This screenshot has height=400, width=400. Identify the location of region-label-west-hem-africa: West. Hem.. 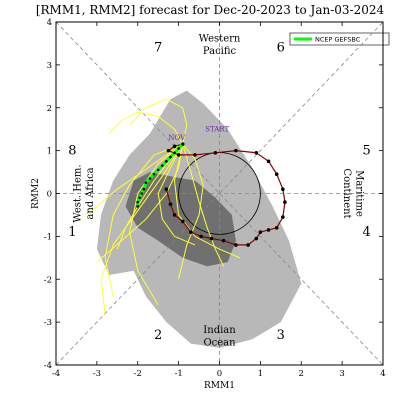
(78, 193).